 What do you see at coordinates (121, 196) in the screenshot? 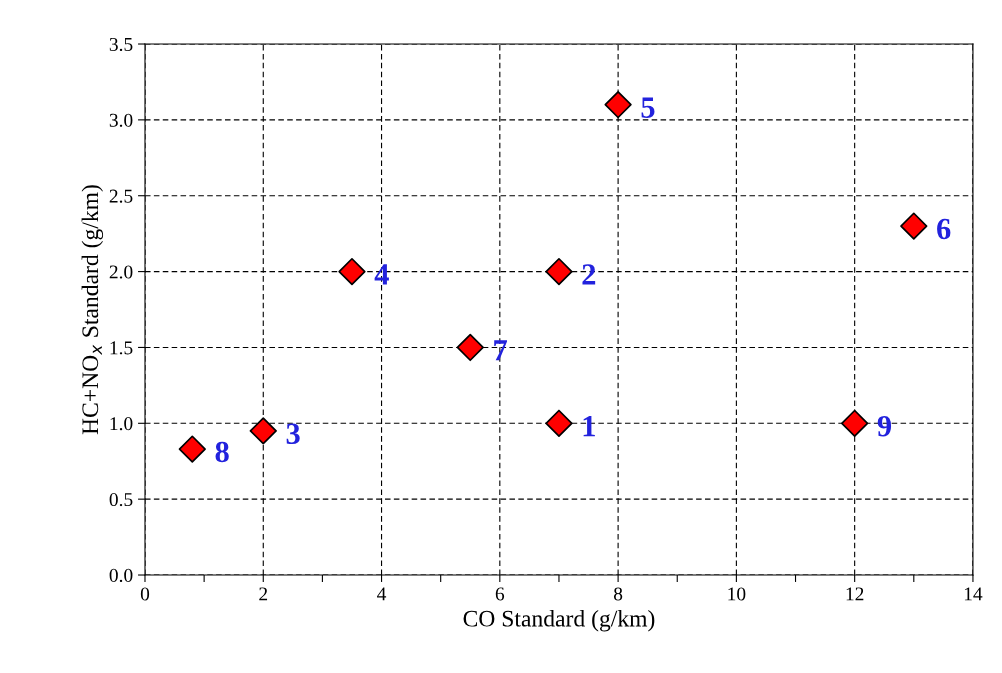
I see `y-tick-label: 2.5` at bounding box center [121, 196].